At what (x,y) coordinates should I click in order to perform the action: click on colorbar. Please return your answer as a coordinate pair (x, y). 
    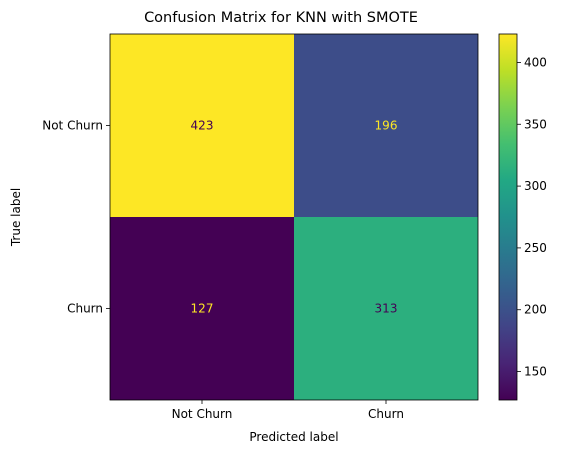
    Looking at the image, I should click on (508, 217).